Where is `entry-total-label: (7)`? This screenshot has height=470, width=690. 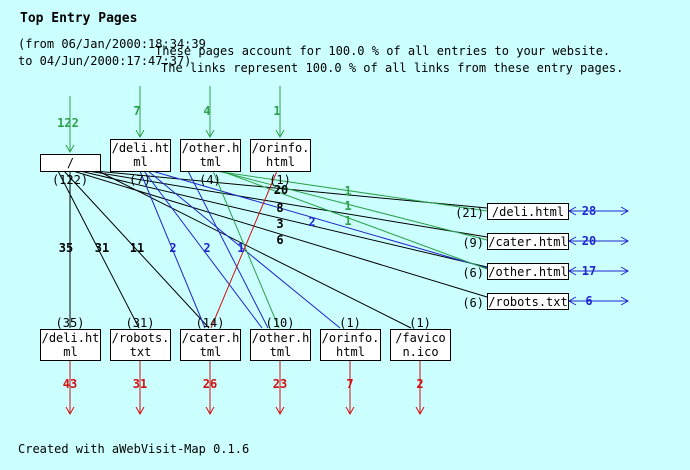 entry-total-label: (7) is located at coordinates (140, 180).